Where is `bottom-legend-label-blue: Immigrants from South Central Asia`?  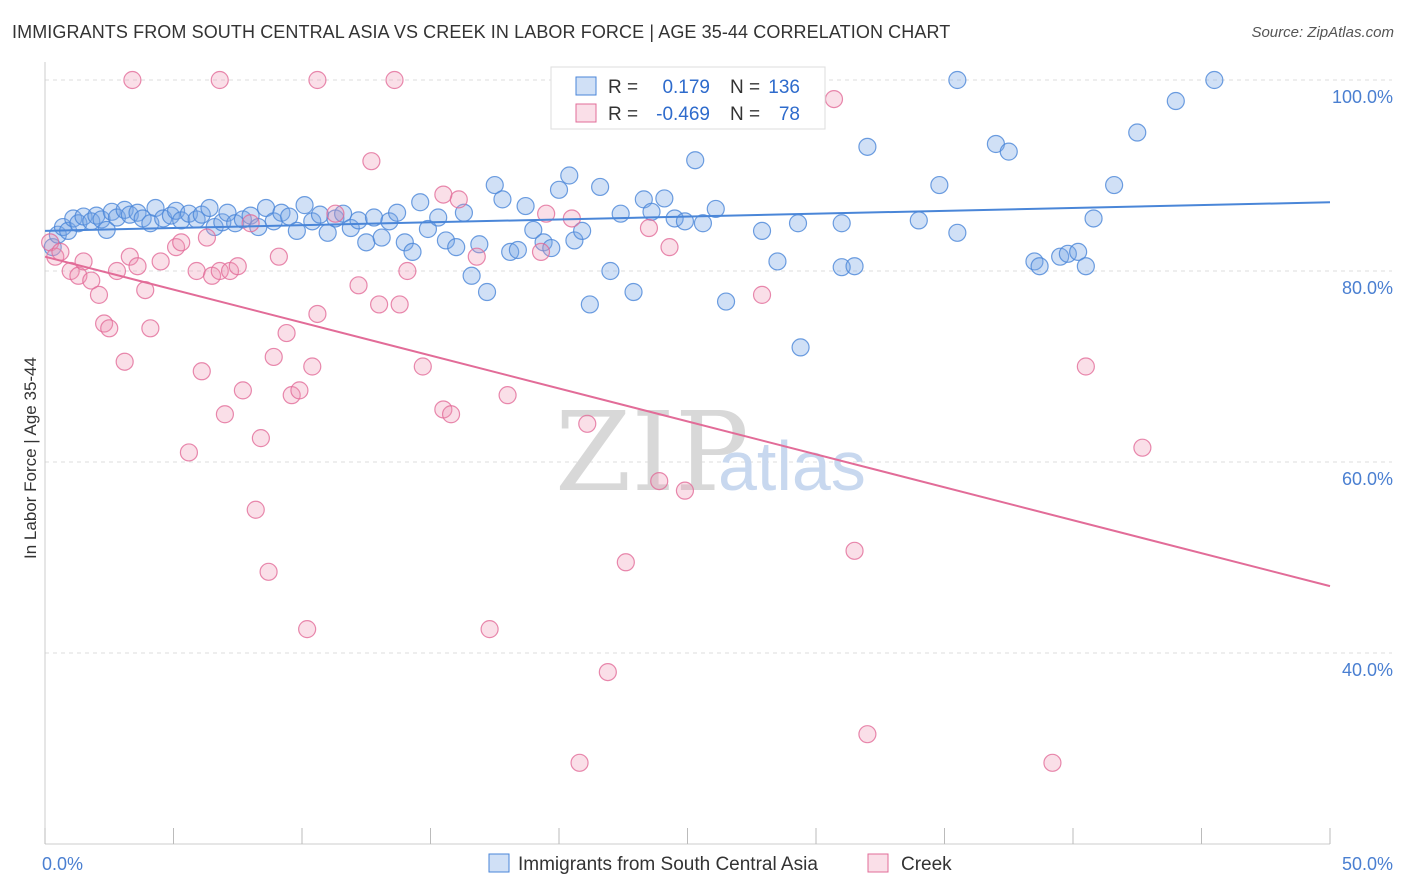 bottom-legend-label-blue: Immigrants from South Central Asia is located at coordinates (668, 864).